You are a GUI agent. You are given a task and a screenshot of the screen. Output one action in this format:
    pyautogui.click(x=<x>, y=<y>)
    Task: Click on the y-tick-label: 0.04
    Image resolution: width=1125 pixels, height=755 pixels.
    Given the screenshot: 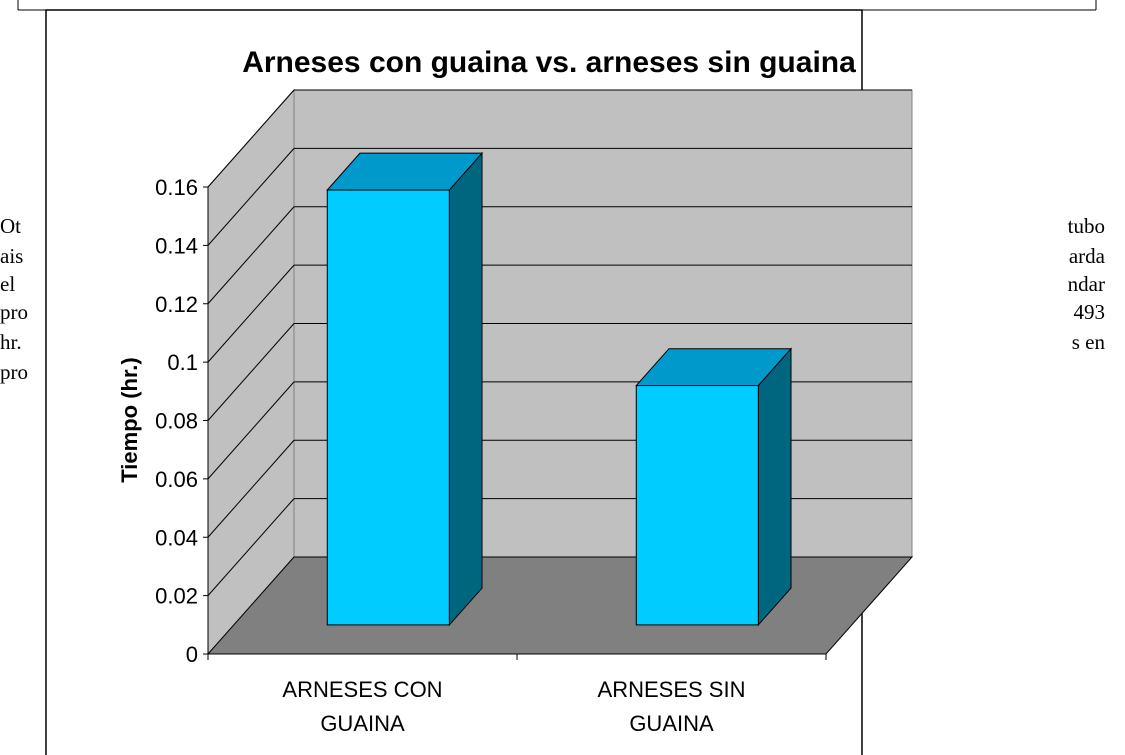 What is the action you would take?
    pyautogui.click(x=176, y=537)
    